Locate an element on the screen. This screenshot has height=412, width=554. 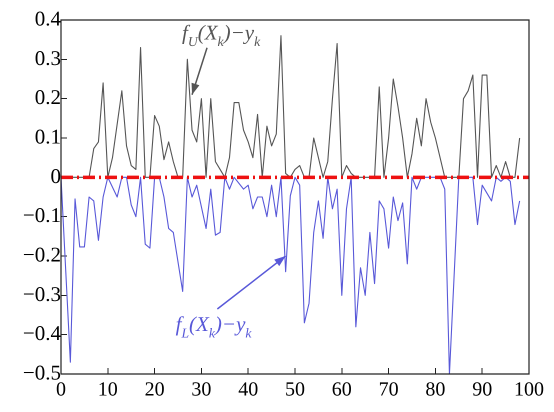
y-tick-label: 0.1 is located at coordinates (47, 136).